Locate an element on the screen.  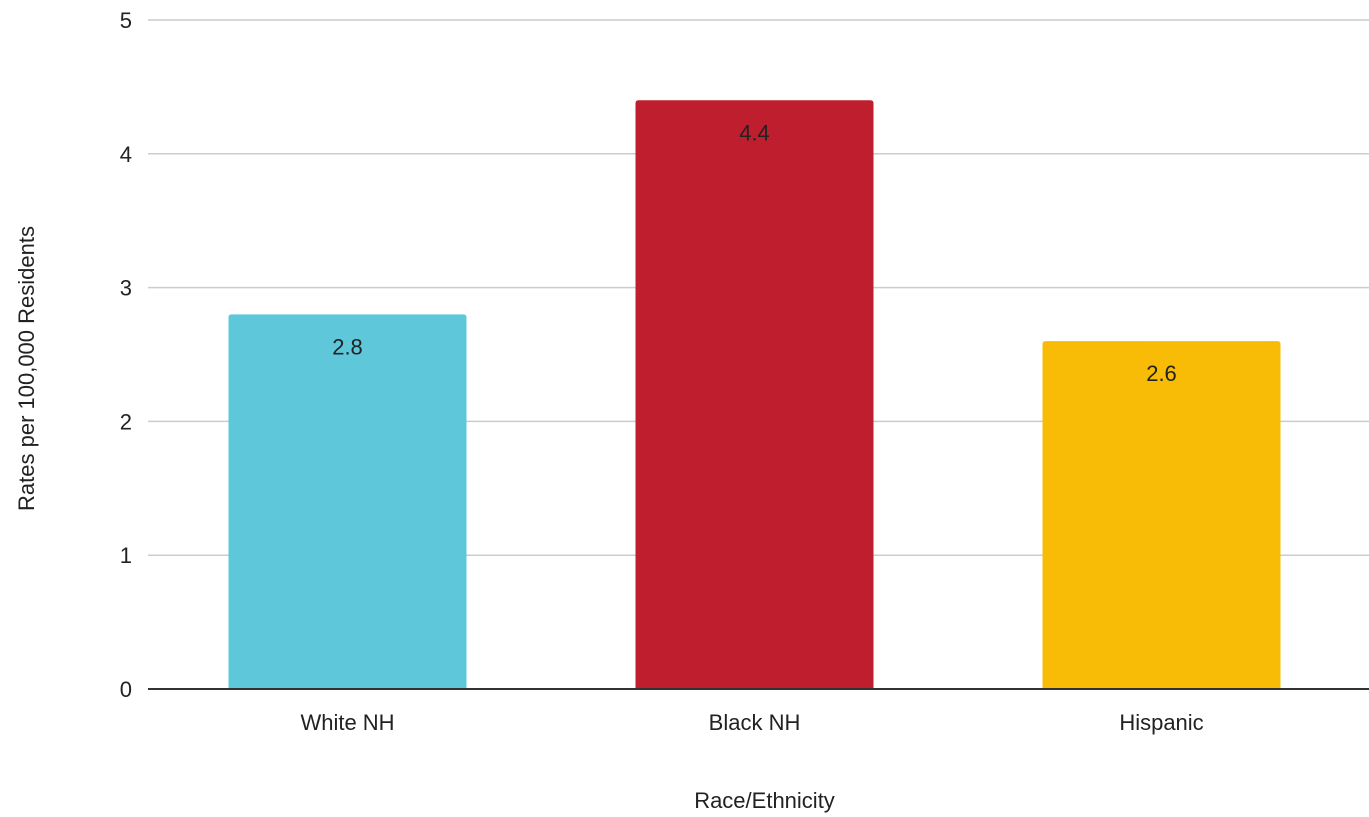
y-tick-label: 2 is located at coordinates (126, 421).